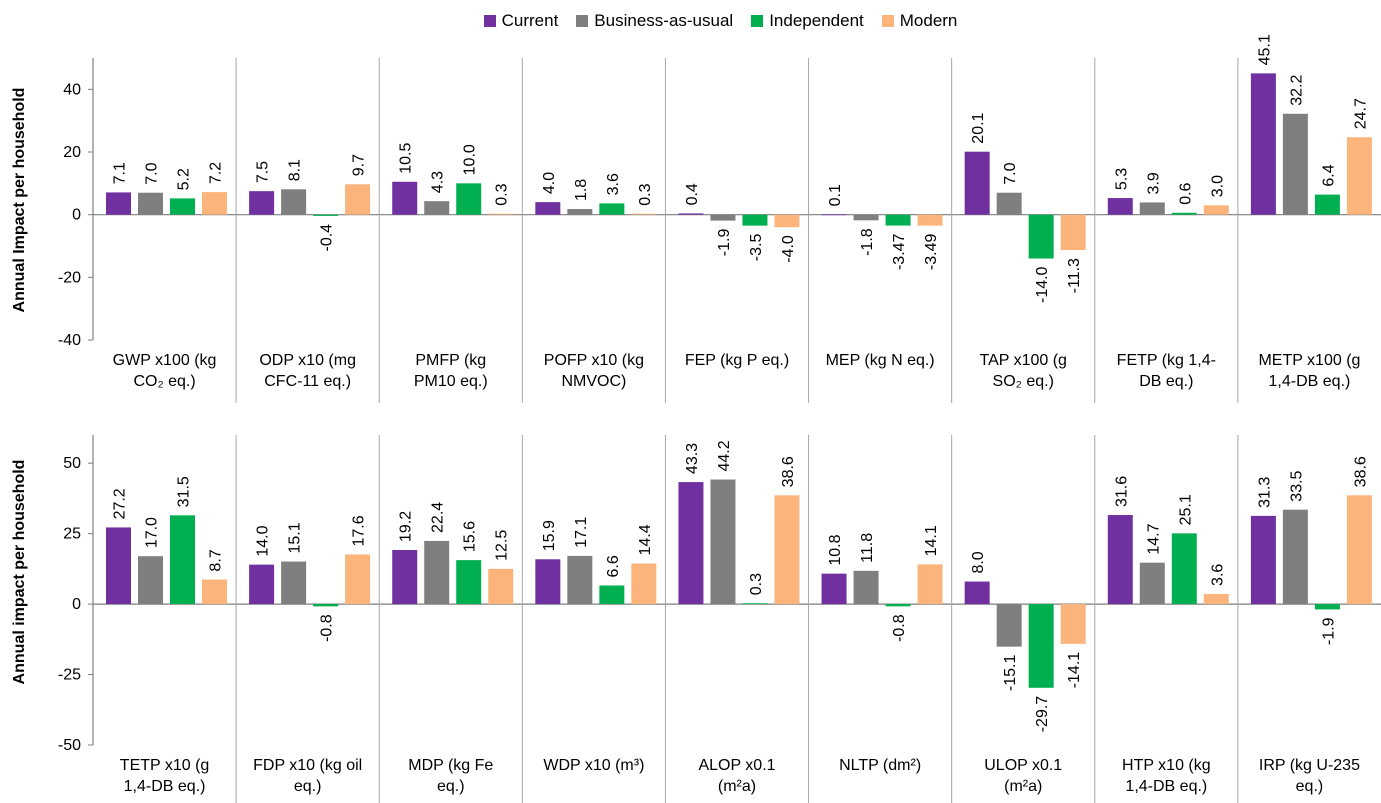  What do you see at coordinates (931, 540) in the screenshot?
I see `data-label: 14.1` at bounding box center [931, 540].